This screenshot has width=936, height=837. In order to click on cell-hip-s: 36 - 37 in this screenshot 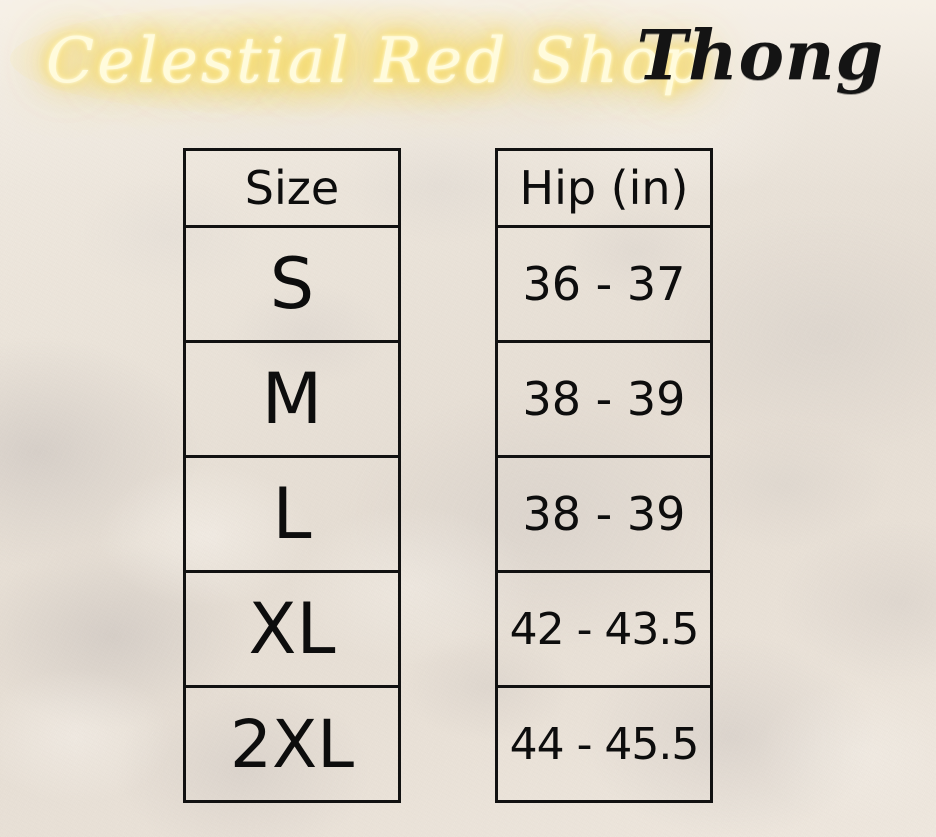, I will do `click(604, 284)`.